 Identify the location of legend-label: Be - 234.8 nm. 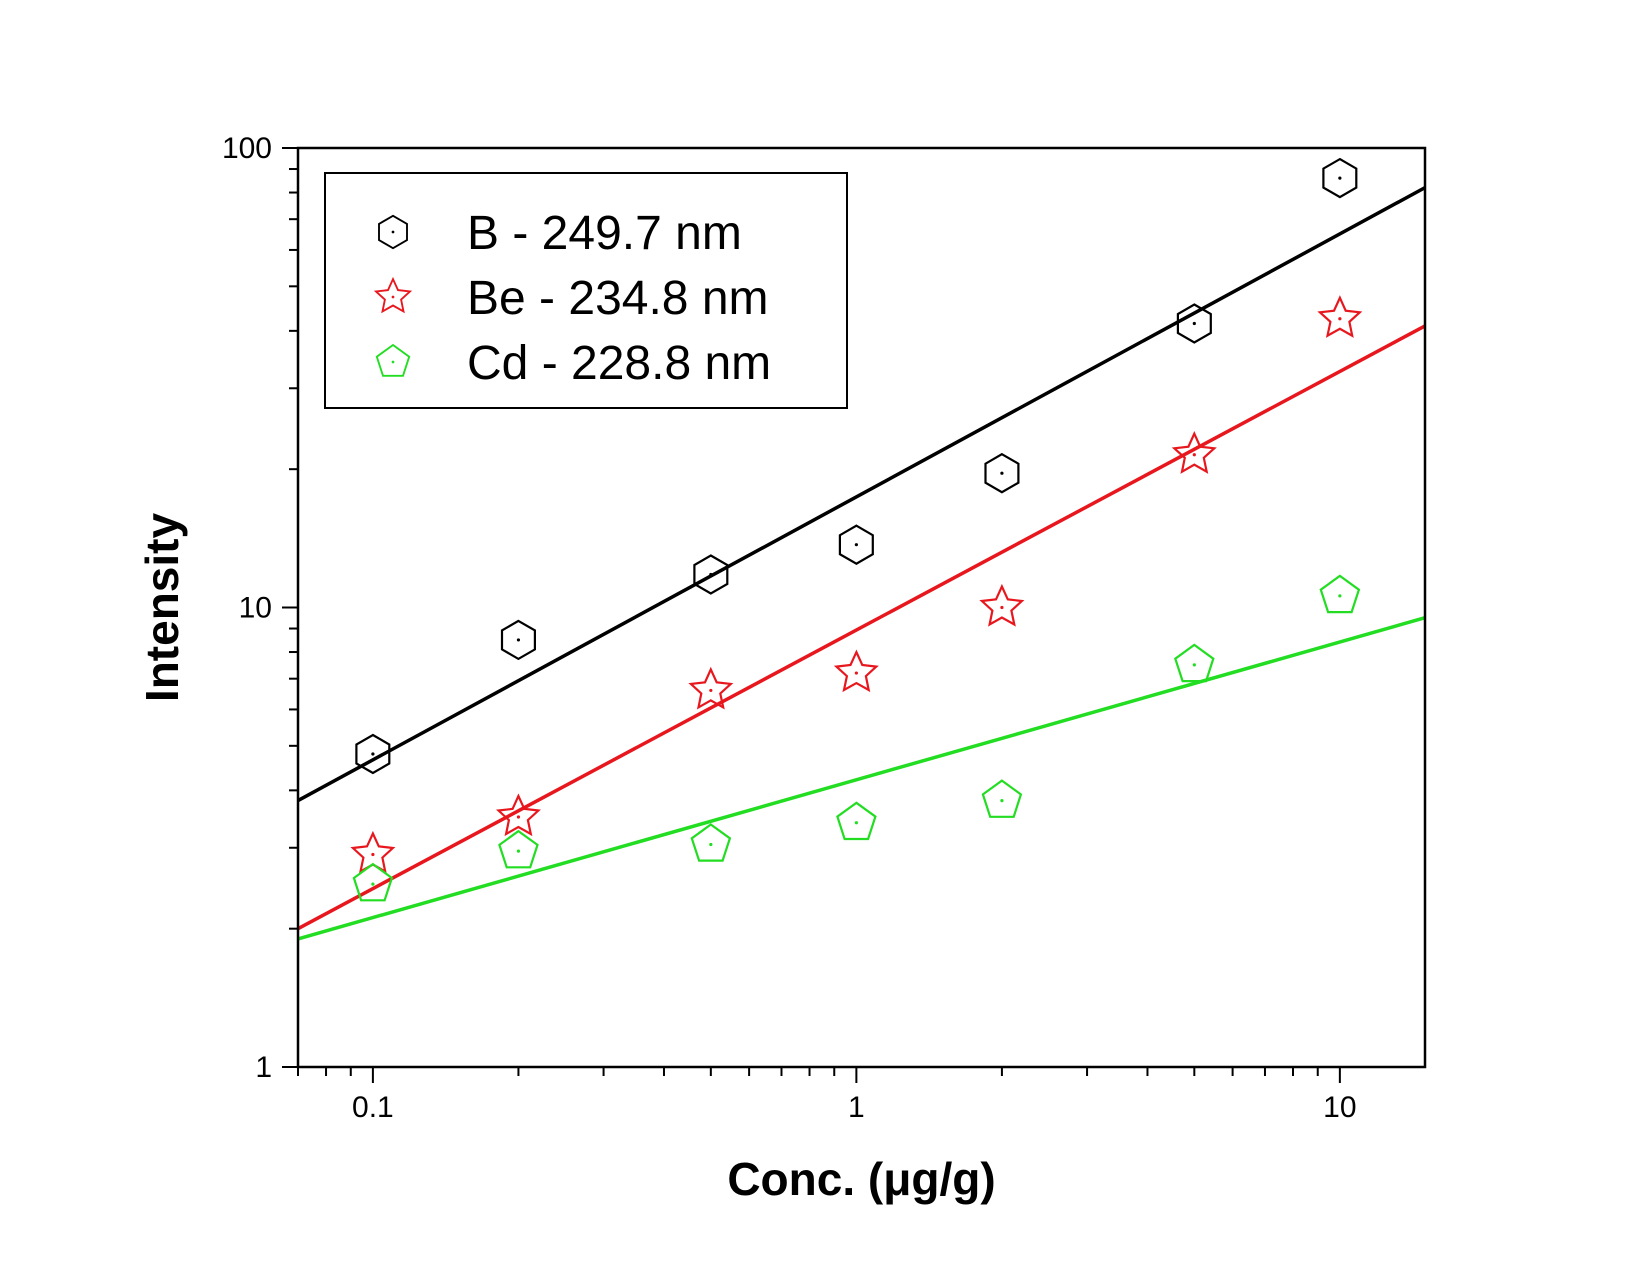
(618, 298).